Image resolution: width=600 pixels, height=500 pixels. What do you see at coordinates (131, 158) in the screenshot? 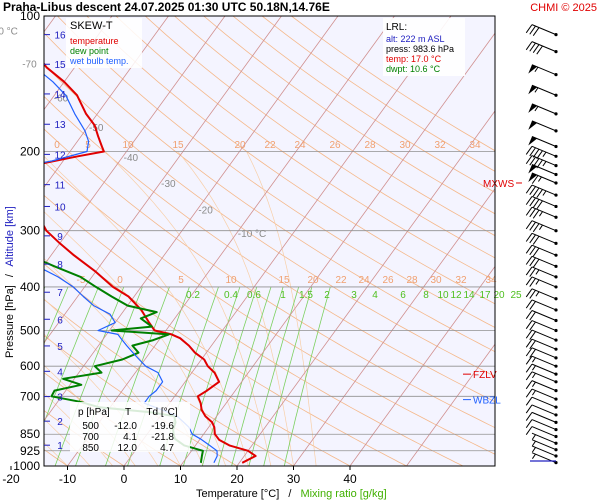
I see `isotherm-label: -40` at bounding box center [131, 158].